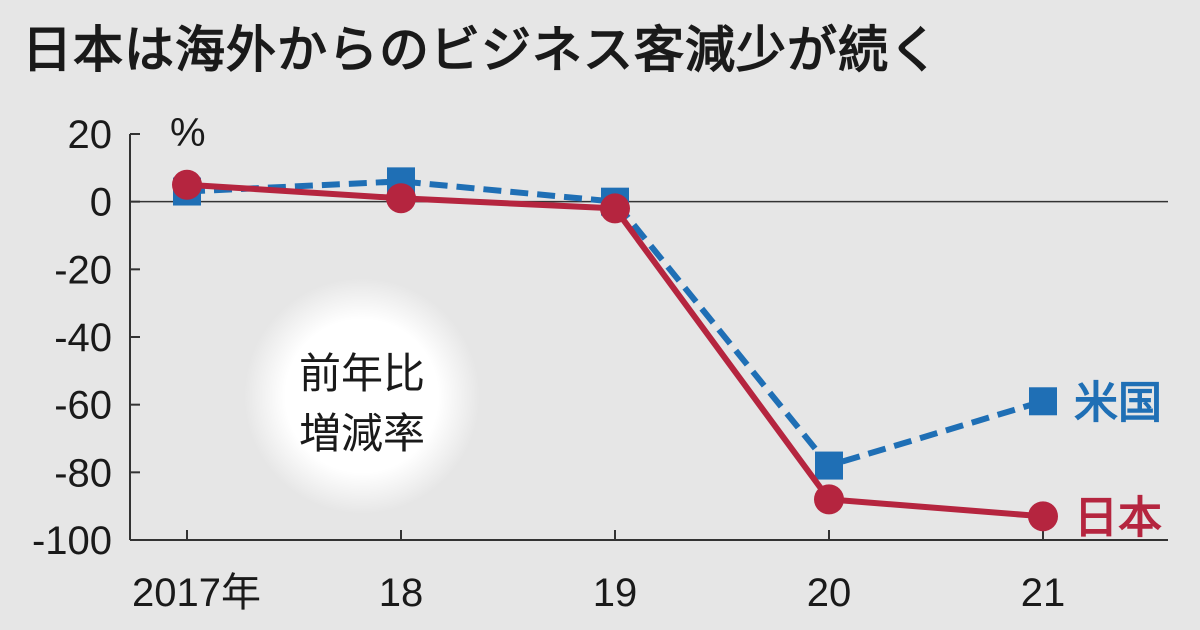  What do you see at coordinates (83, 270) in the screenshot?
I see `y-tick-label: -20` at bounding box center [83, 270].